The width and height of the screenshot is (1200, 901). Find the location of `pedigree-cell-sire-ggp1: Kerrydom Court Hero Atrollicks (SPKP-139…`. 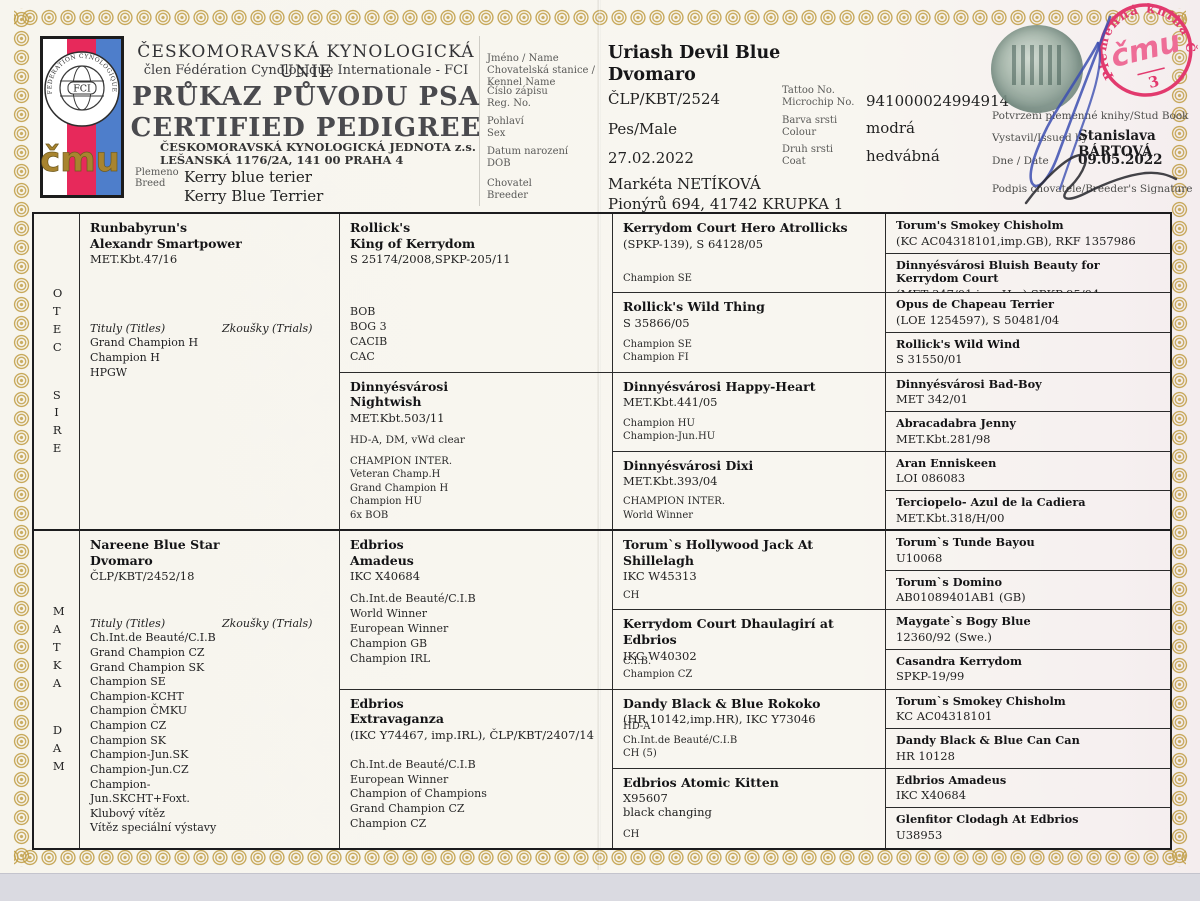

pedigree-cell-sire-ggp1: Kerrydom Court Hero Atrollicks (SPKP-139… is located at coordinates (749, 254).